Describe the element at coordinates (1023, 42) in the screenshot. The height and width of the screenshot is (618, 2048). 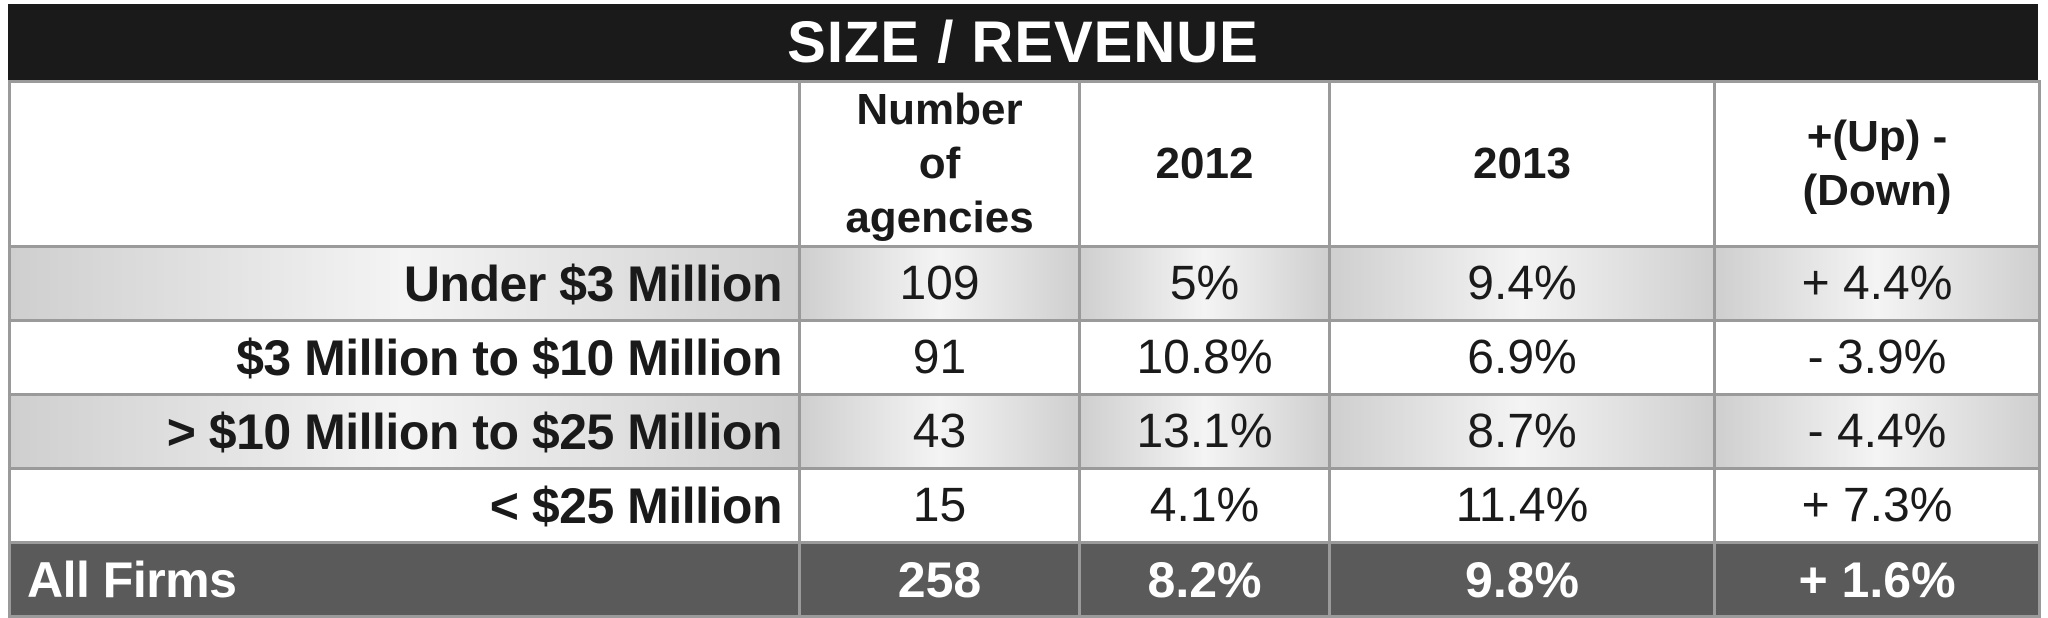
I see `table-title: SIZE / REVENUE` at that location.